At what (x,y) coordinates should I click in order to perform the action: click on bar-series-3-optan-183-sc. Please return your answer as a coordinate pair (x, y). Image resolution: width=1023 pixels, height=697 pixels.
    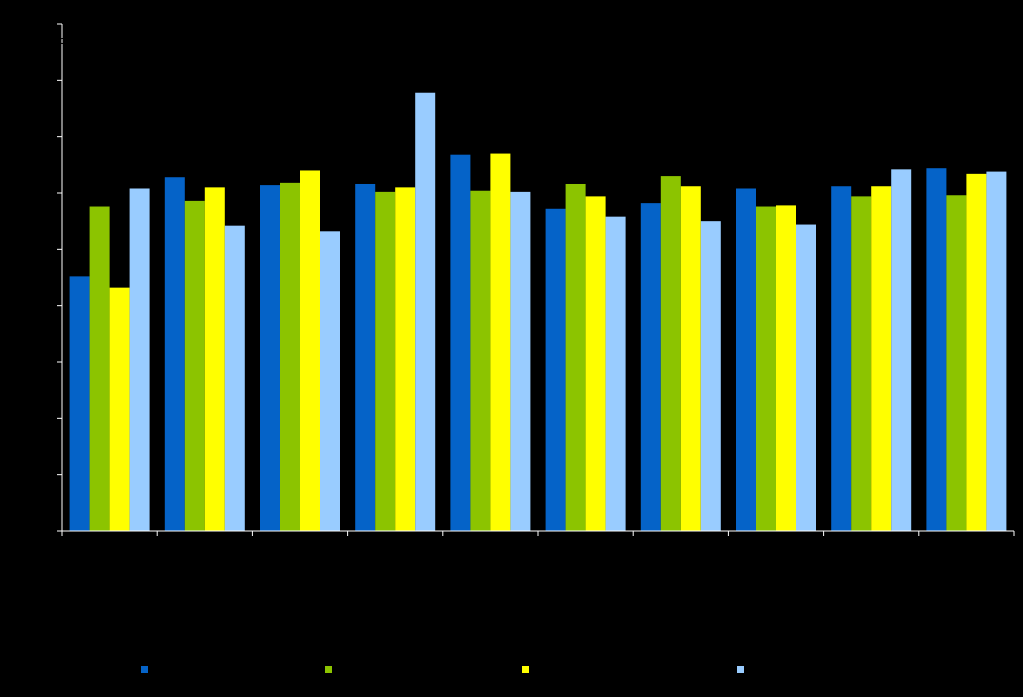
    Looking at the image, I should click on (595, 363).